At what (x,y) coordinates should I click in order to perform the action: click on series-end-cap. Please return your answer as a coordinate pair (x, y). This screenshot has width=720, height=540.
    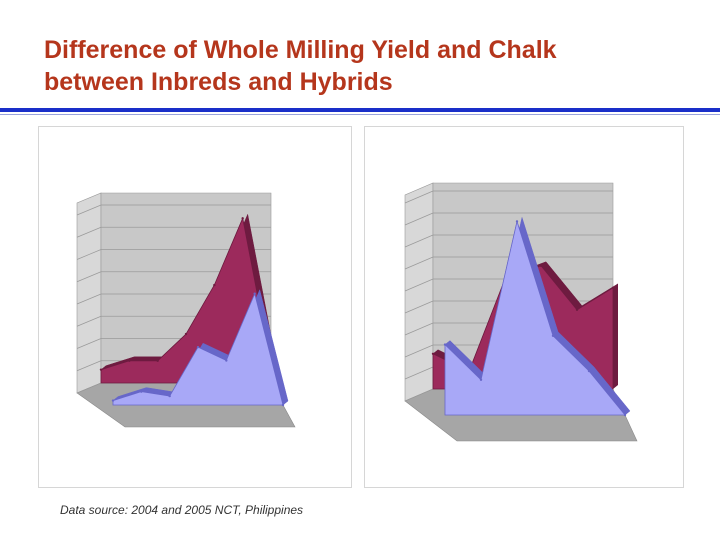
    Looking at the image, I should click on (615, 336).